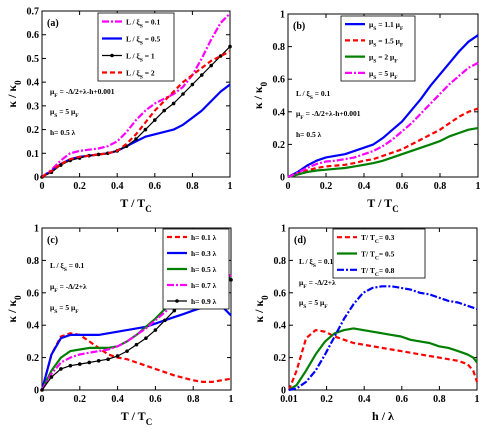  What do you see at coordinates (140, 75) in the screenshot?
I see `legend-label: L / ξS = 2` at bounding box center [140, 75].